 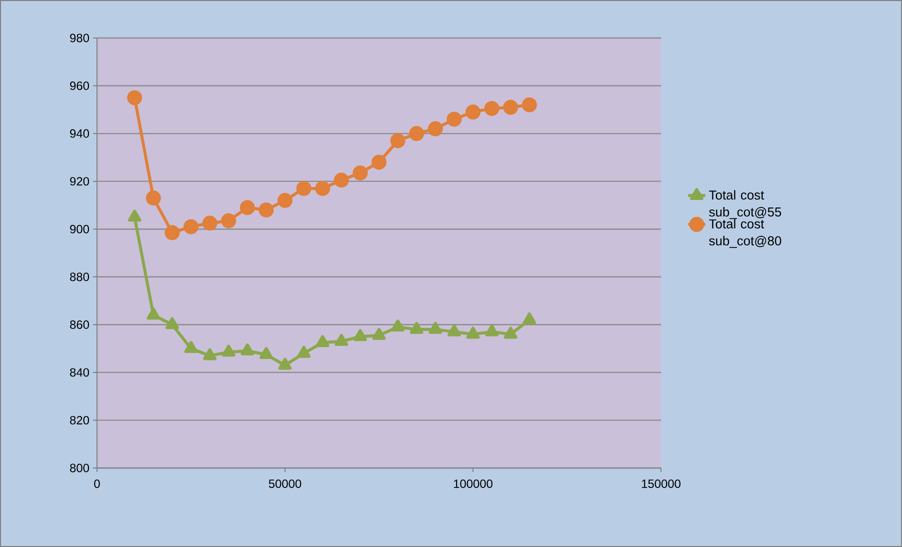 What do you see at coordinates (80, 181) in the screenshot?
I see `y-tick-label: 920` at bounding box center [80, 181].